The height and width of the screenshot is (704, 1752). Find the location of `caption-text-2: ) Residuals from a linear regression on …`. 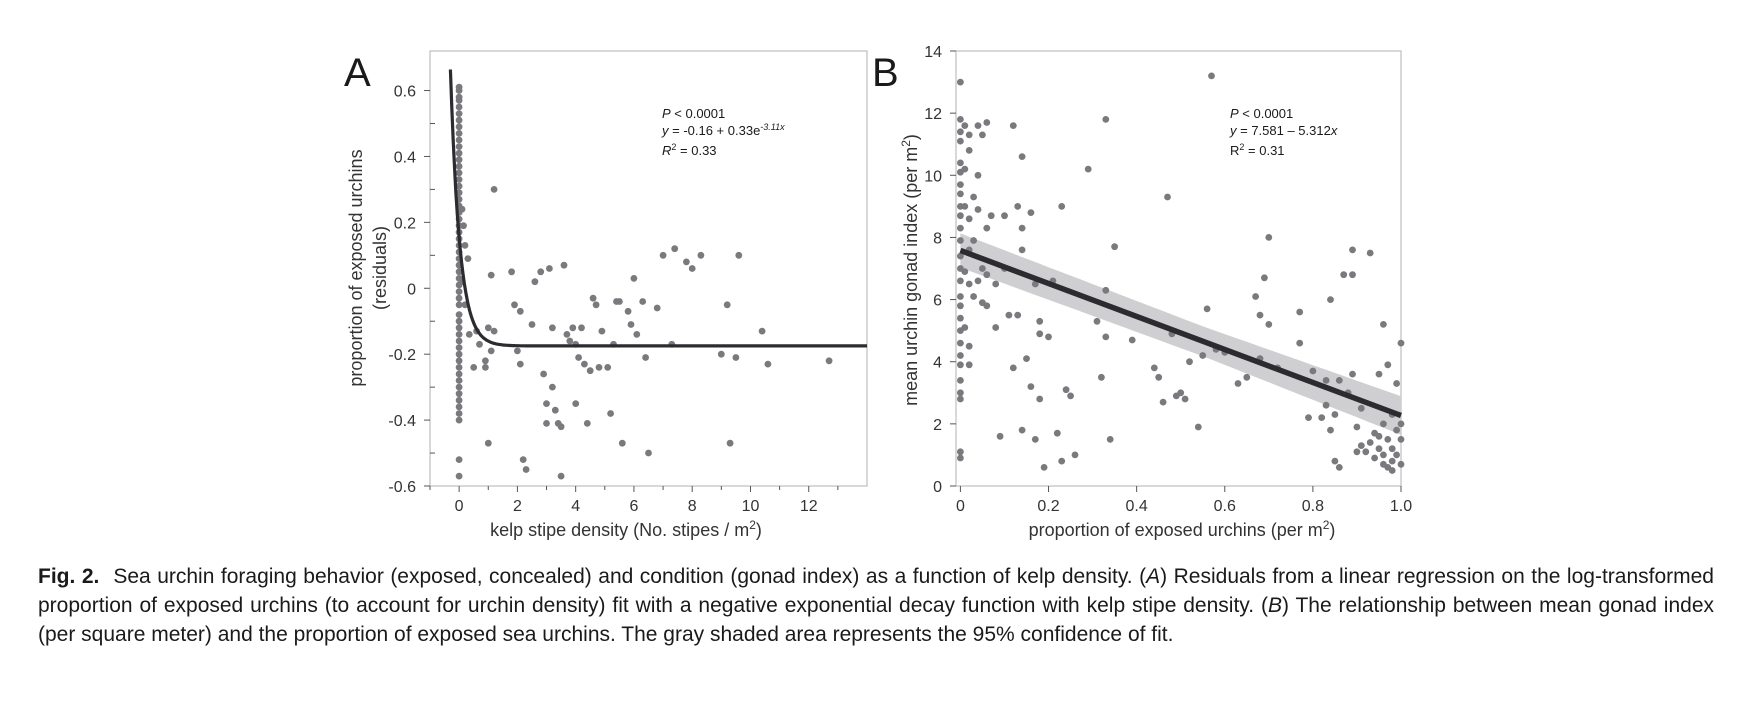

caption-text-2: ) Residuals from a linear regression on … is located at coordinates (876, 591).